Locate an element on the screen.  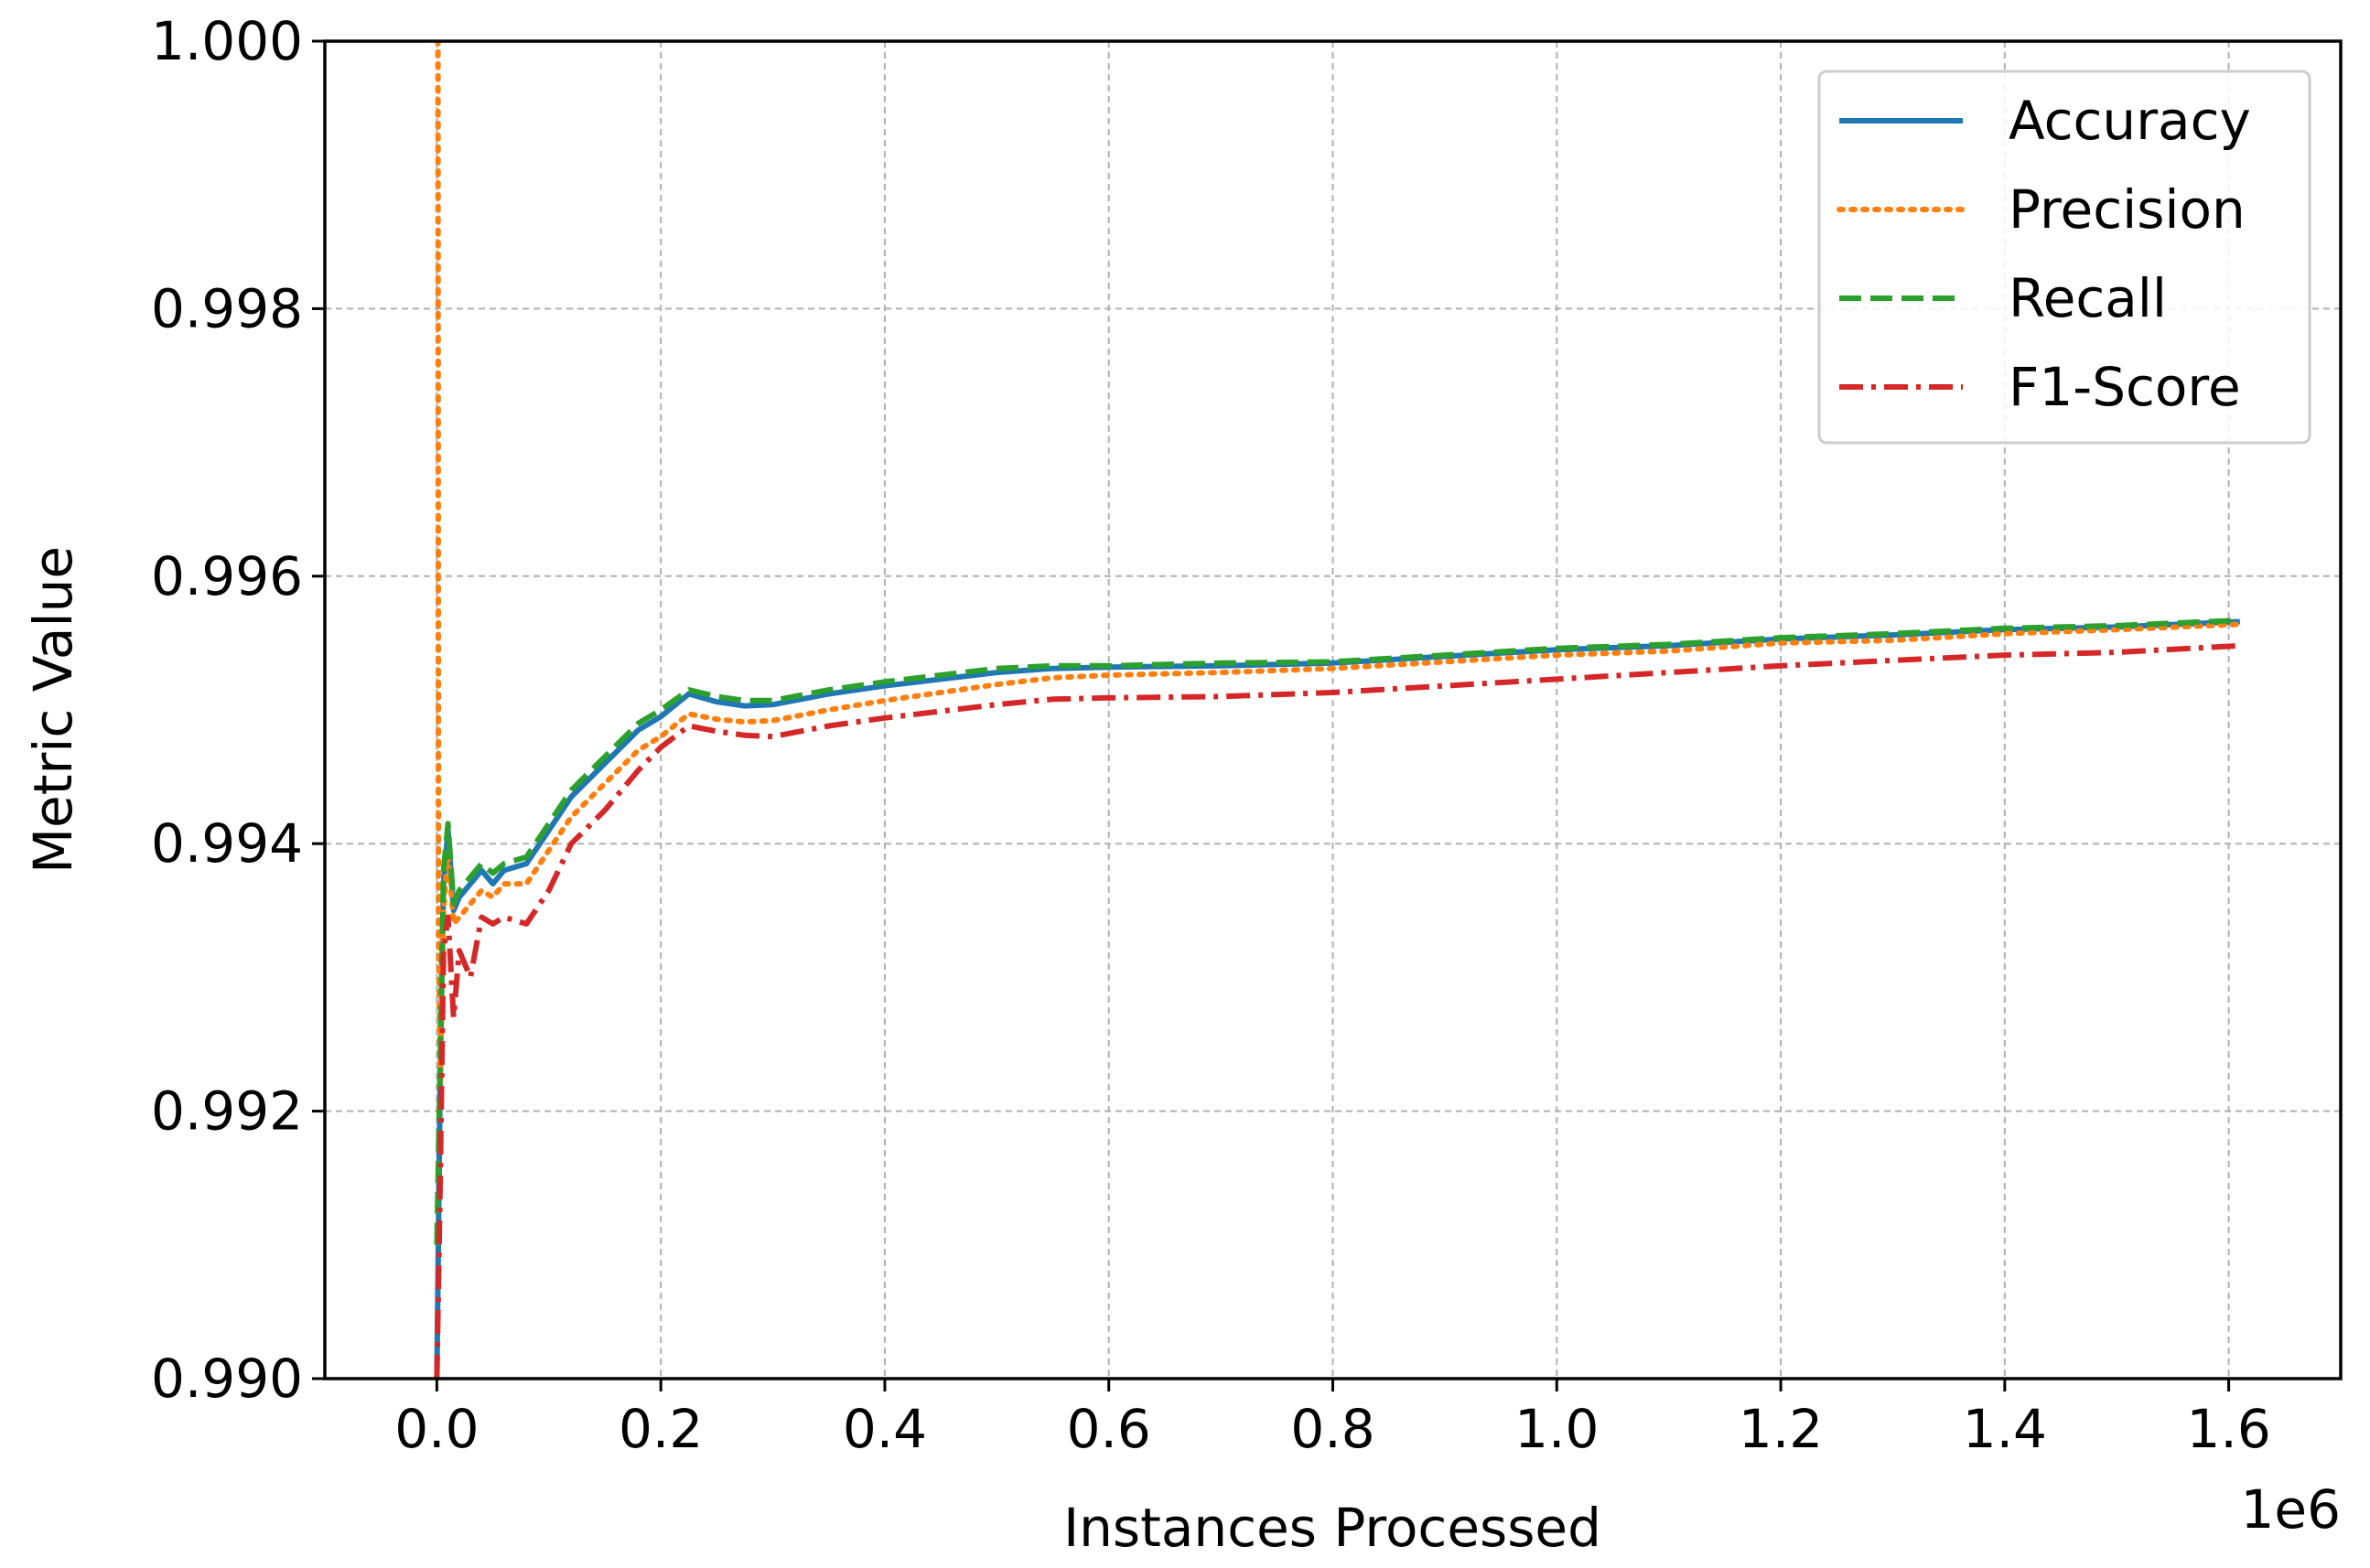
legend-label-1: Accuracy is located at coordinates (2130, 121).